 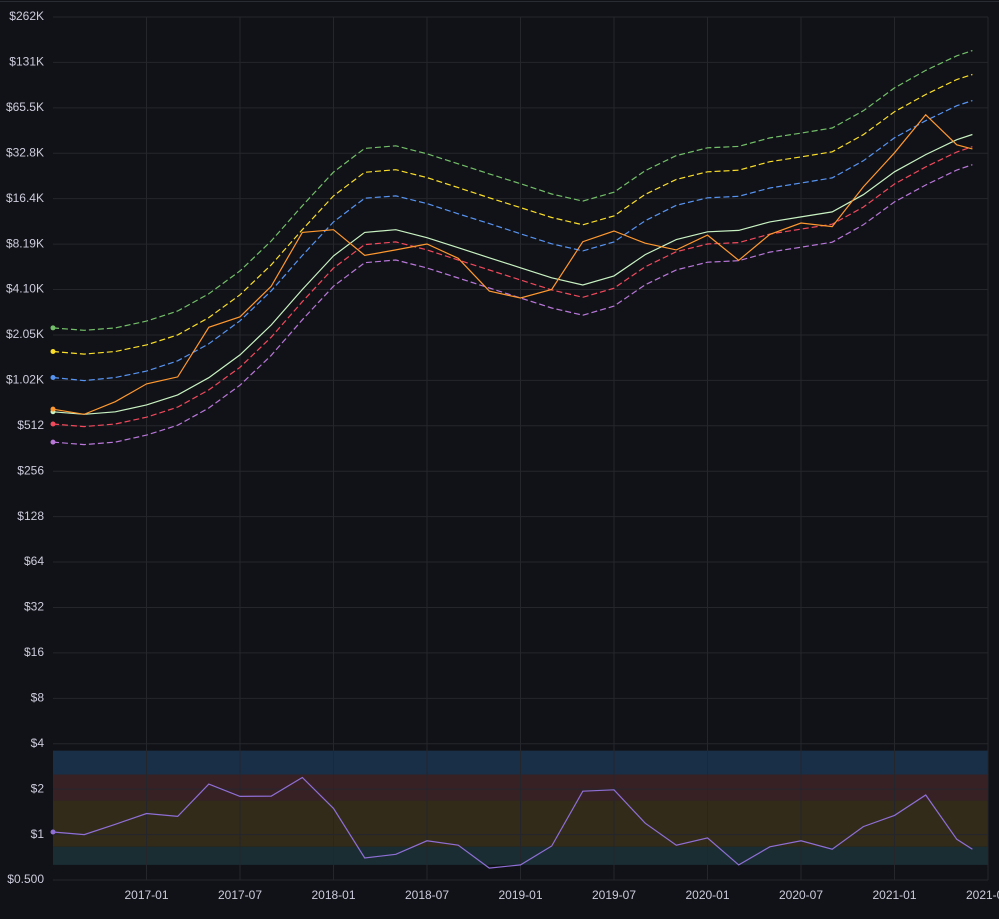 I want to click on y-tick-label: $4, so click(x=38, y=743).